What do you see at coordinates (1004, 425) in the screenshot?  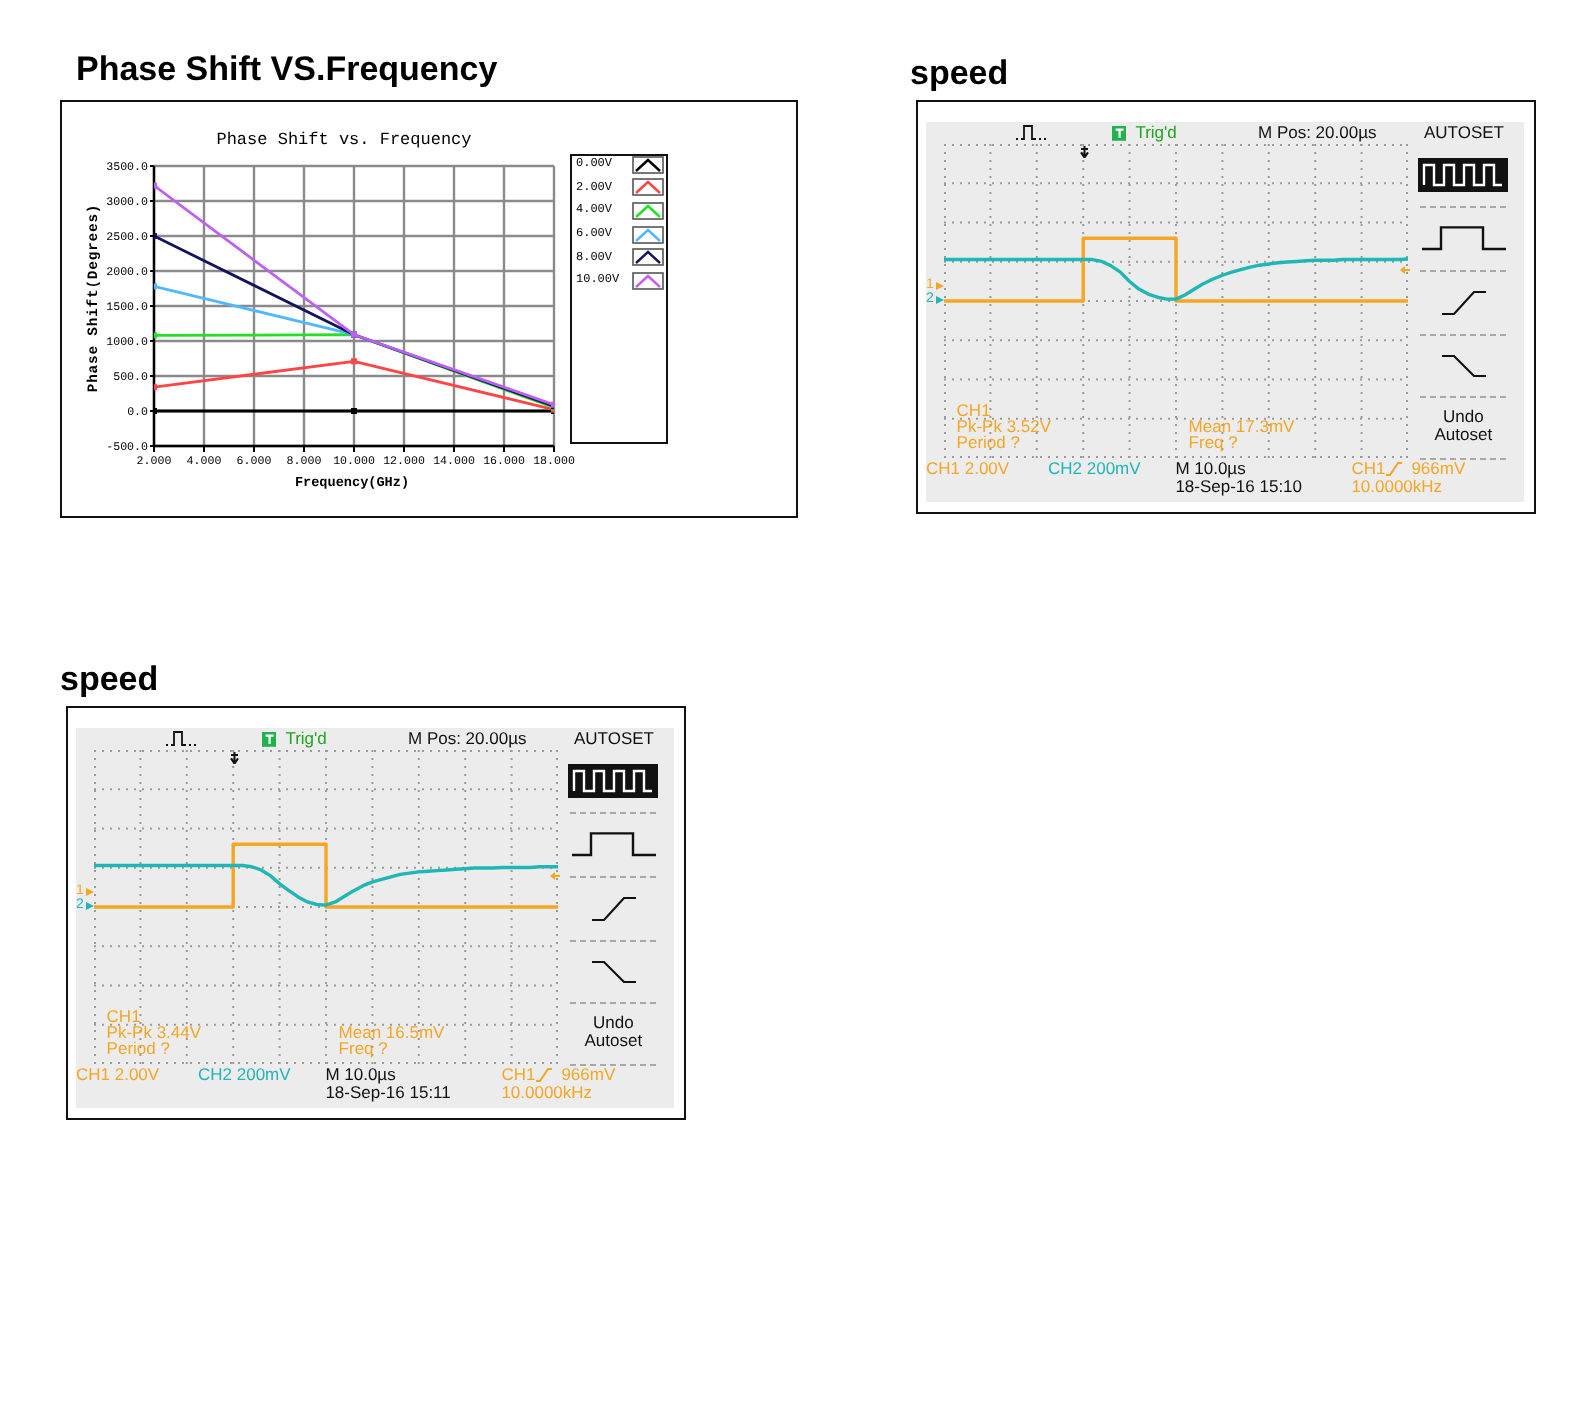 I see `text: Pk-Pk 3.52V` at bounding box center [1004, 425].